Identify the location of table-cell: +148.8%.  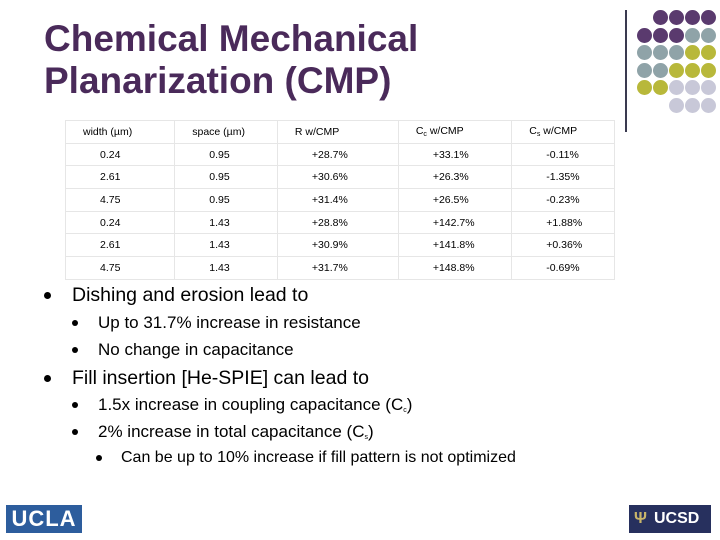
(455, 268).